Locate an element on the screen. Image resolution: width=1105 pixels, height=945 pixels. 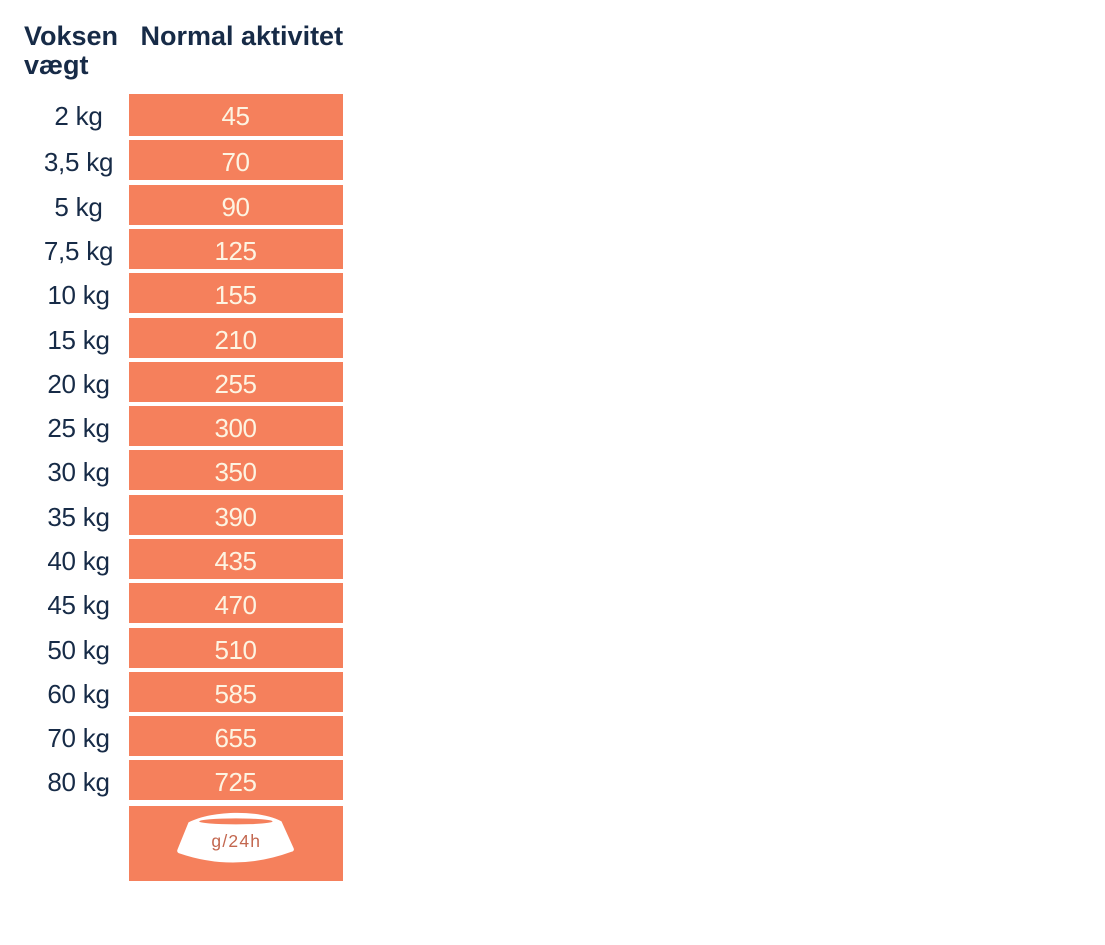
svg-text: g/24h is located at coordinates (236, 841).